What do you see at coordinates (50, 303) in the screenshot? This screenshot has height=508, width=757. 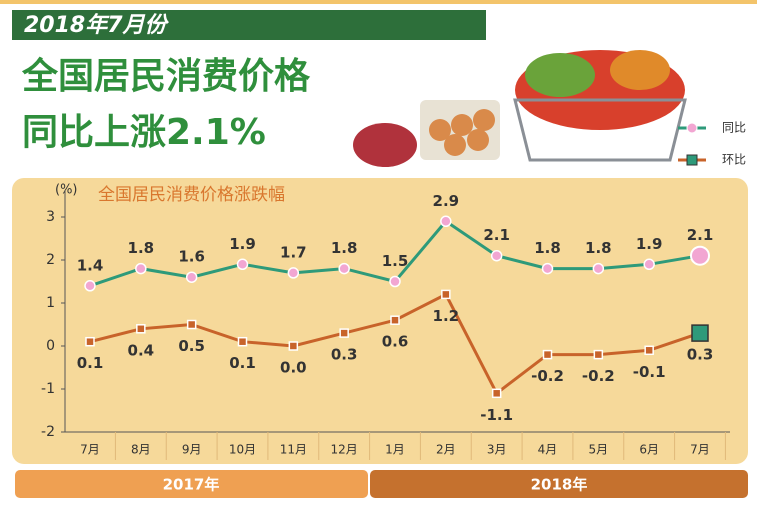 I see `y-tick-label: 1` at bounding box center [50, 303].